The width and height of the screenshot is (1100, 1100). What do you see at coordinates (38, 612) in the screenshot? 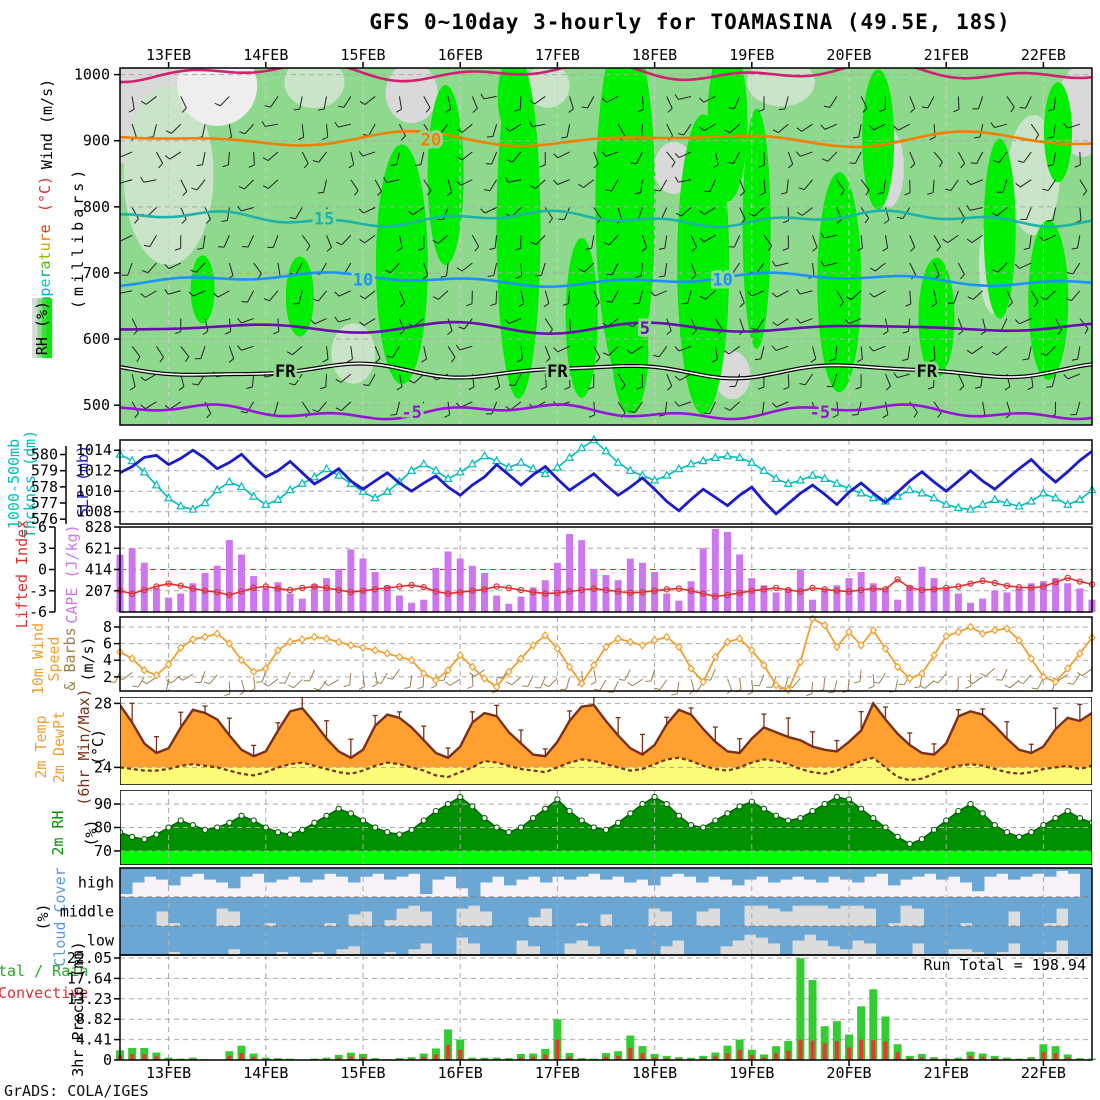
I see `svg-text: -6` at bounding box center [38, 612].